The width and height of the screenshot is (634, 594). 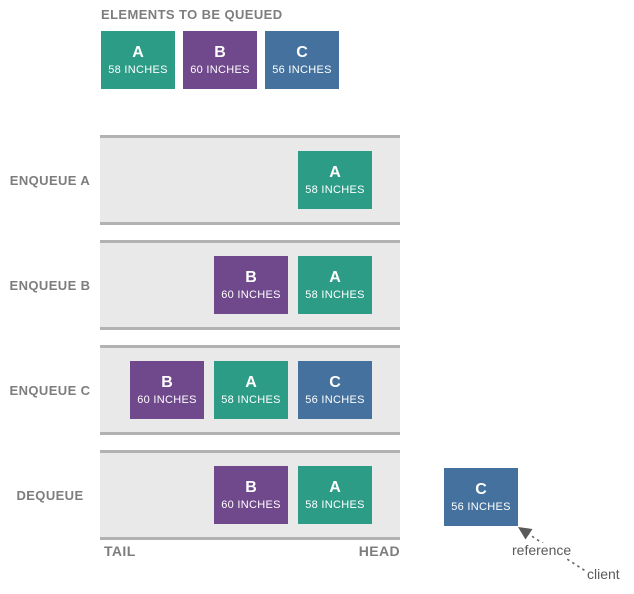 What do you see at coordinates (50, 390) in the screenshot?
I see `row-label-enqueue-c: ENQUEUE C` at bounding box center [50, 390].